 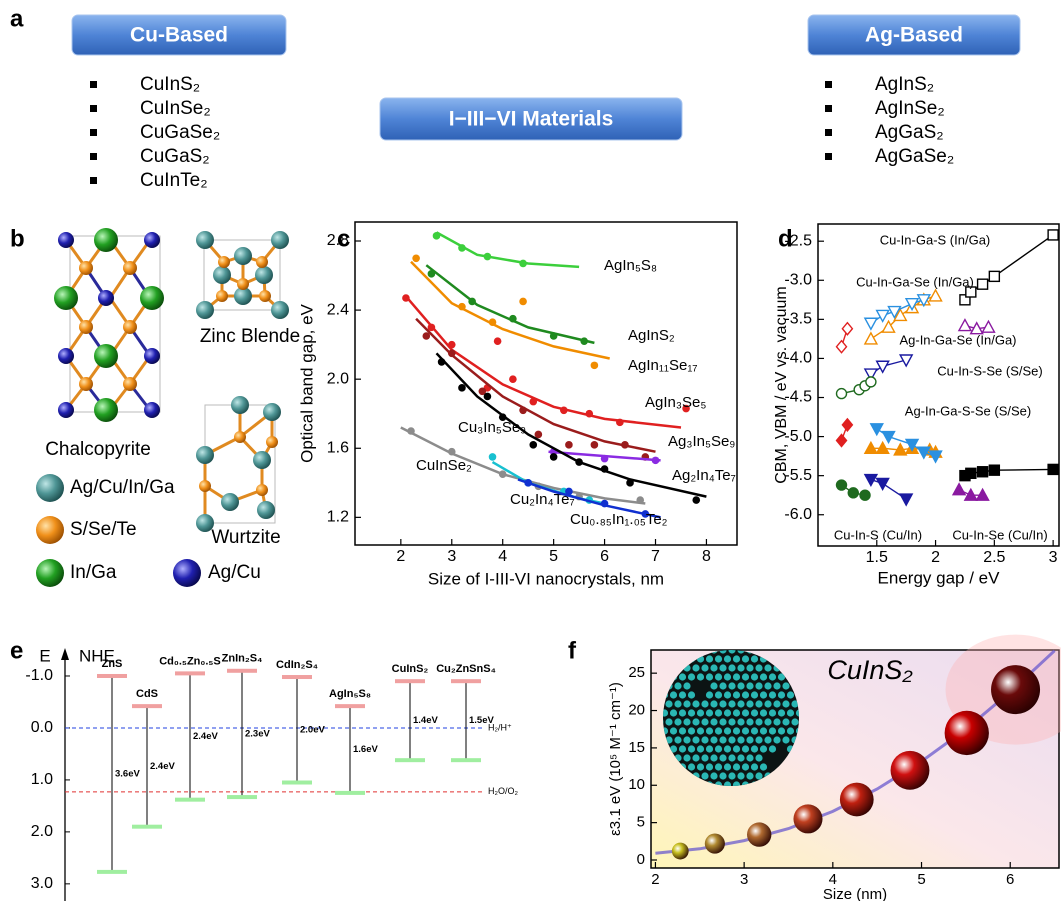 I want to click on y-tick-label: -6.0, so click(x=798, y=514).